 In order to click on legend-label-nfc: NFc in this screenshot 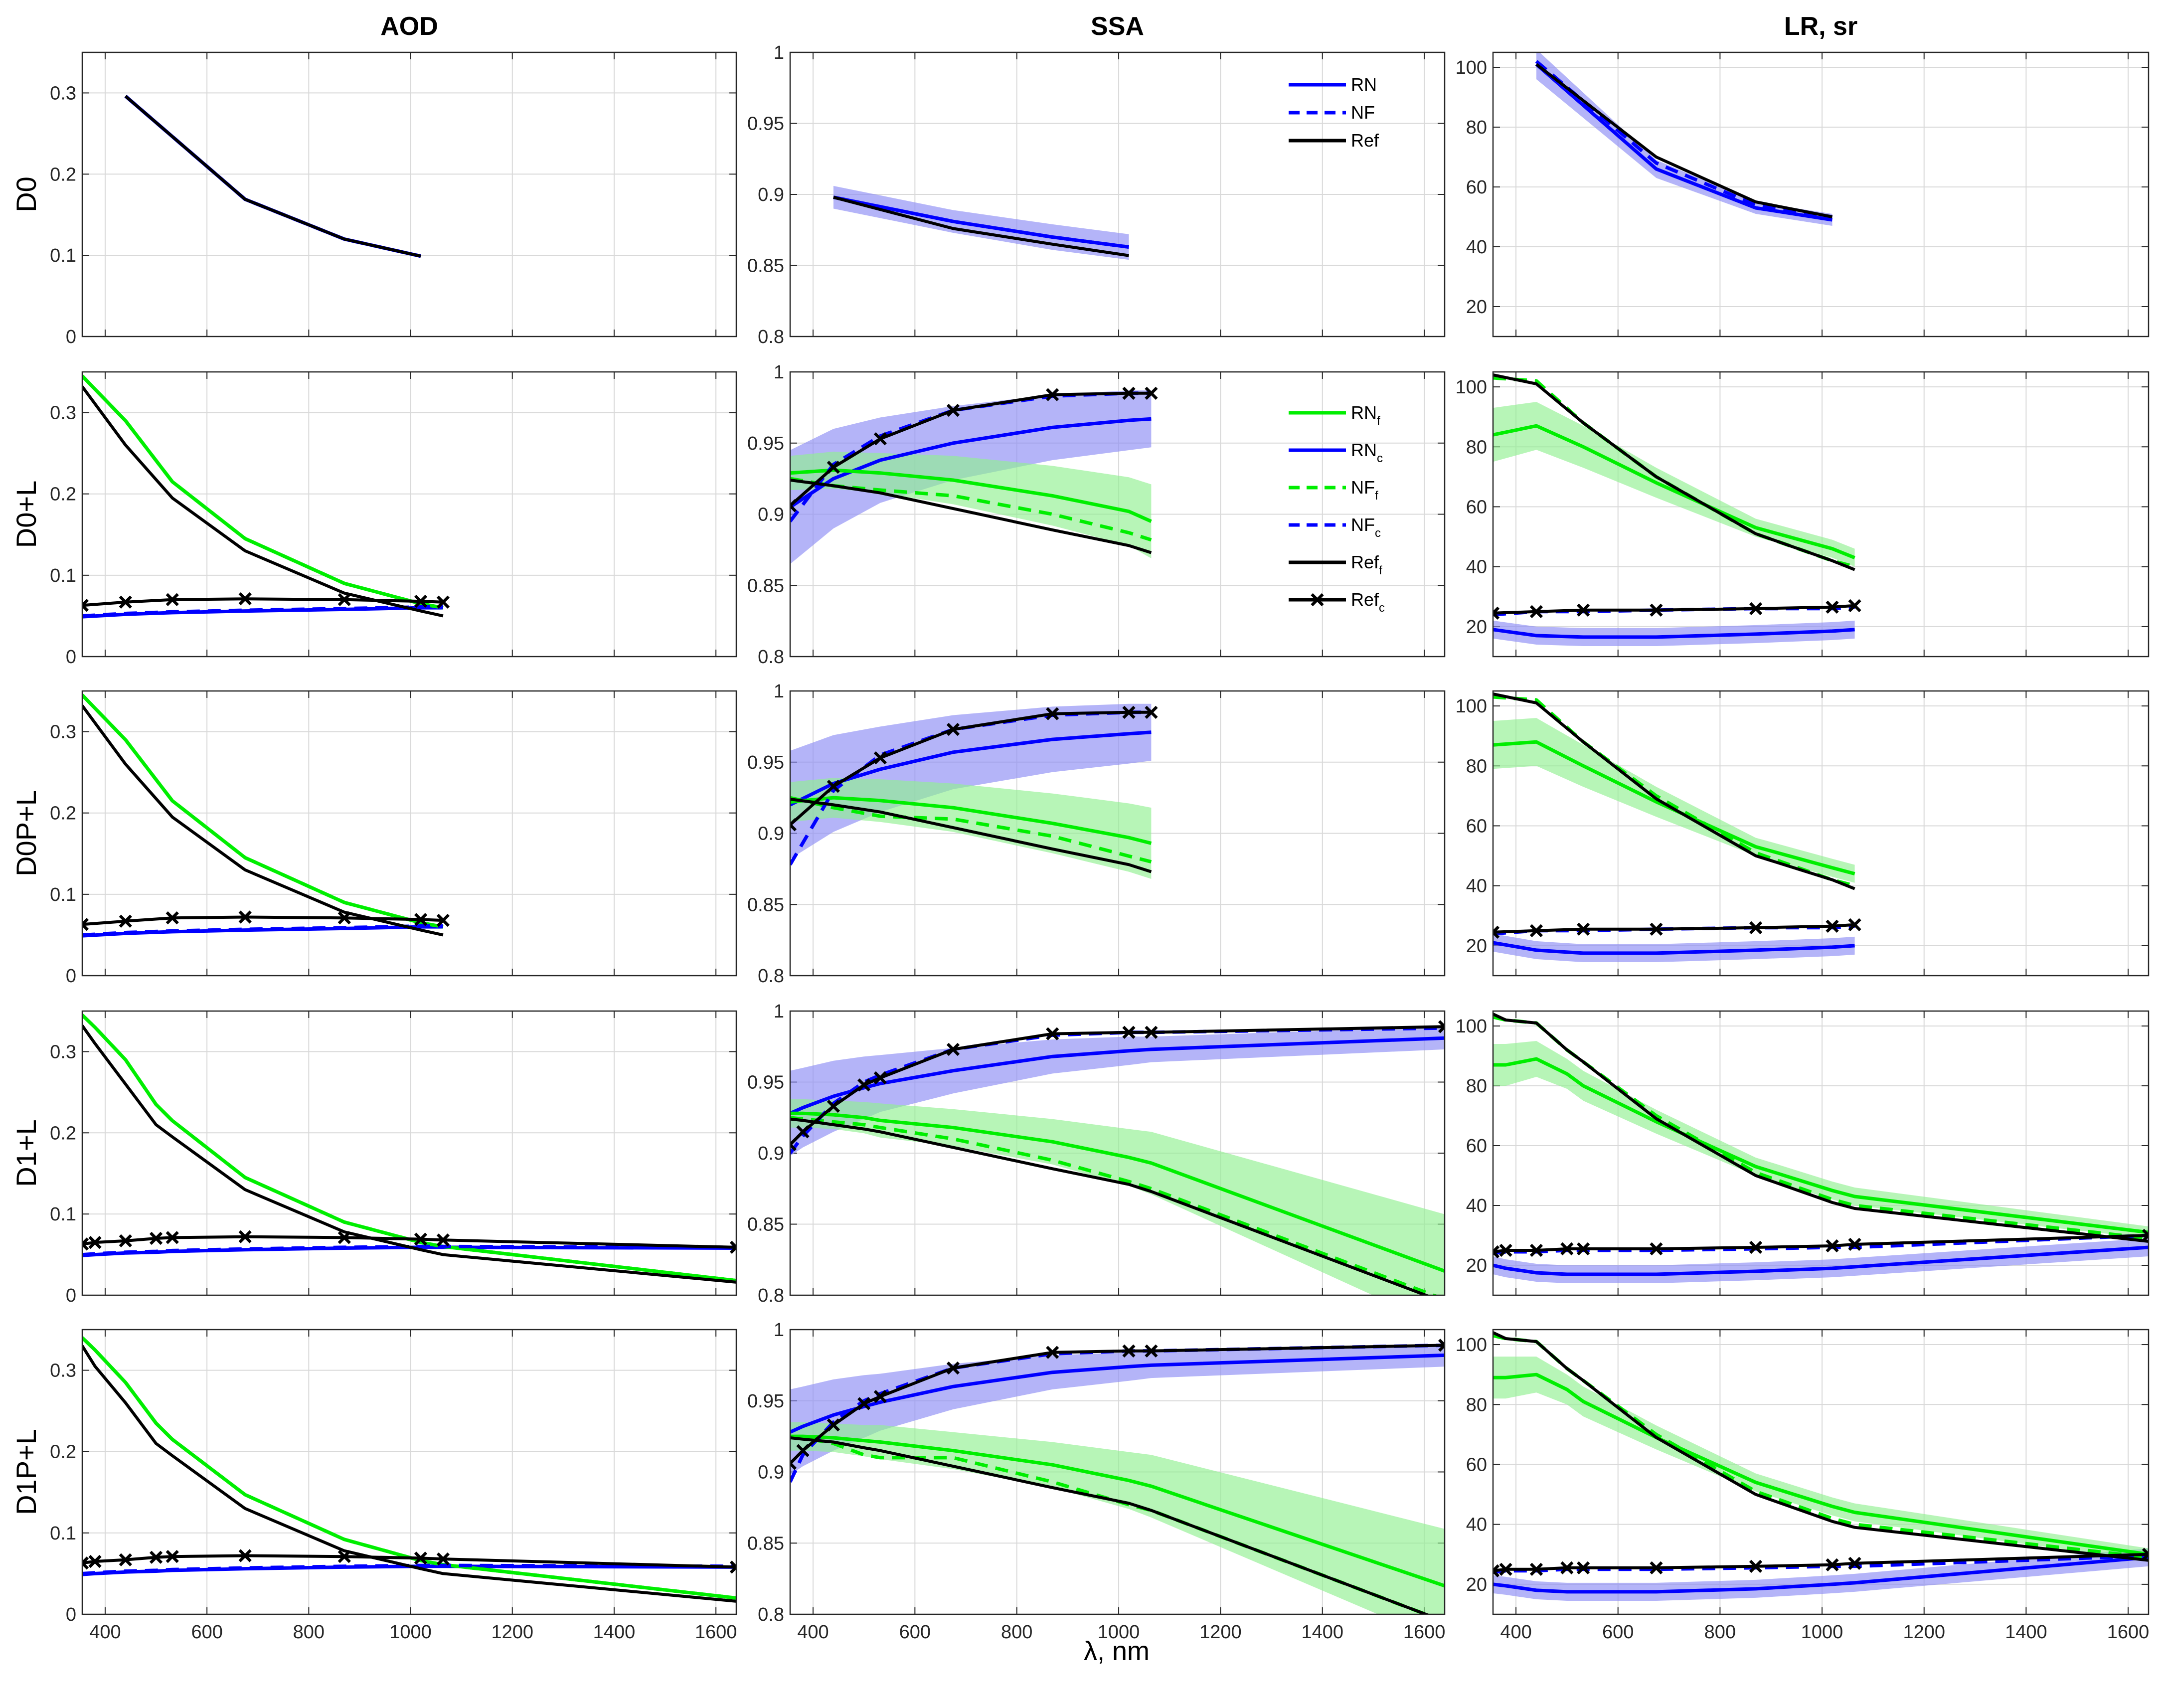, I will do `click(1366, 527)`.